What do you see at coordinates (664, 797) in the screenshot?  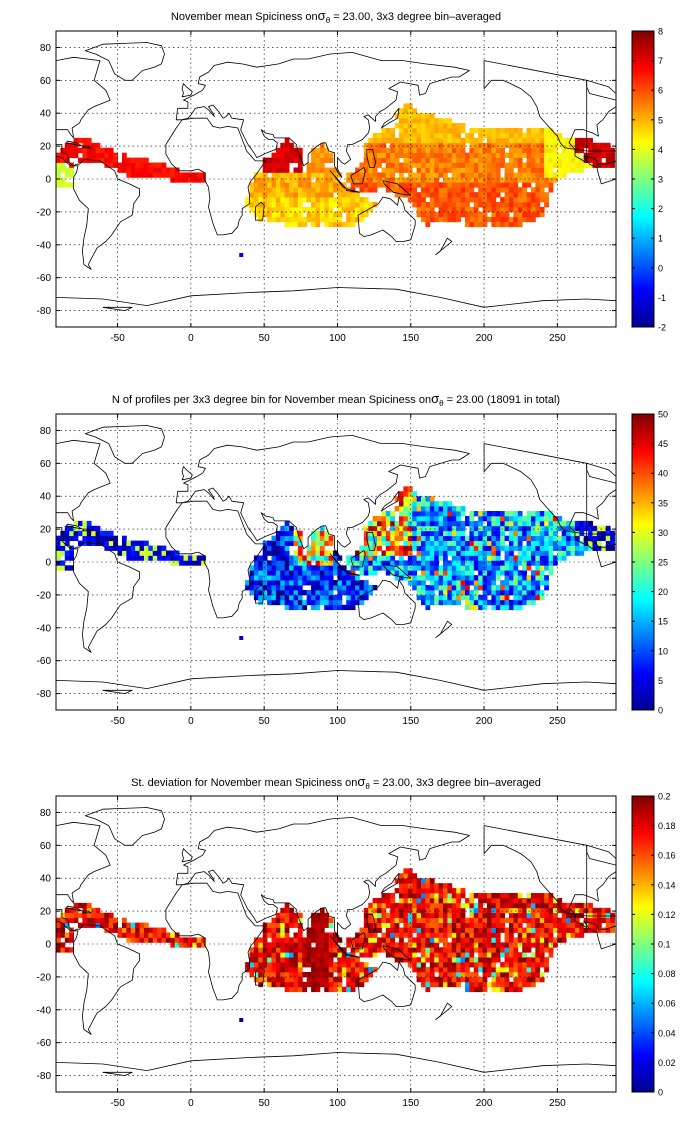 I see `colorbar-tick-label: 0.2` at bounding box center [664, 797].